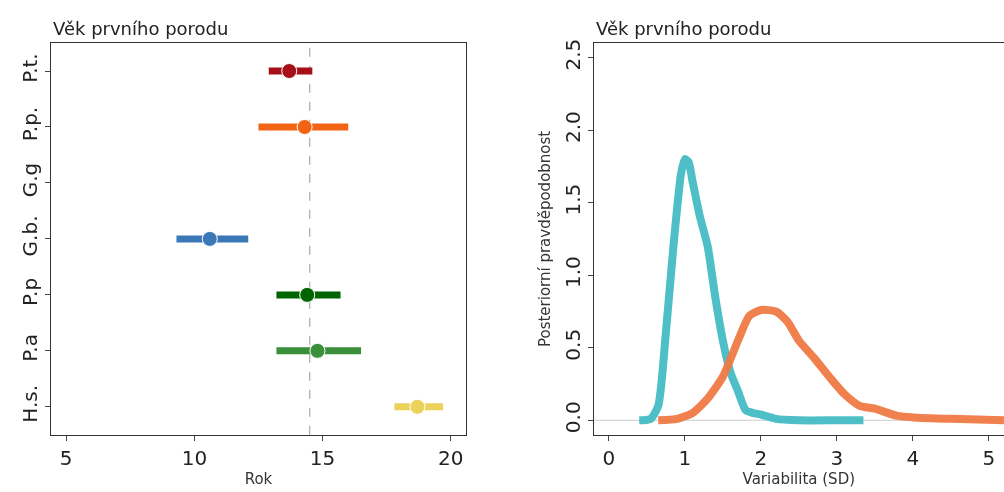 This screenshot has height=492, width=1004. Describe the element at coordinates (572, 417) in the screenshot. I see `y-tick-label: 0.0` at that location.